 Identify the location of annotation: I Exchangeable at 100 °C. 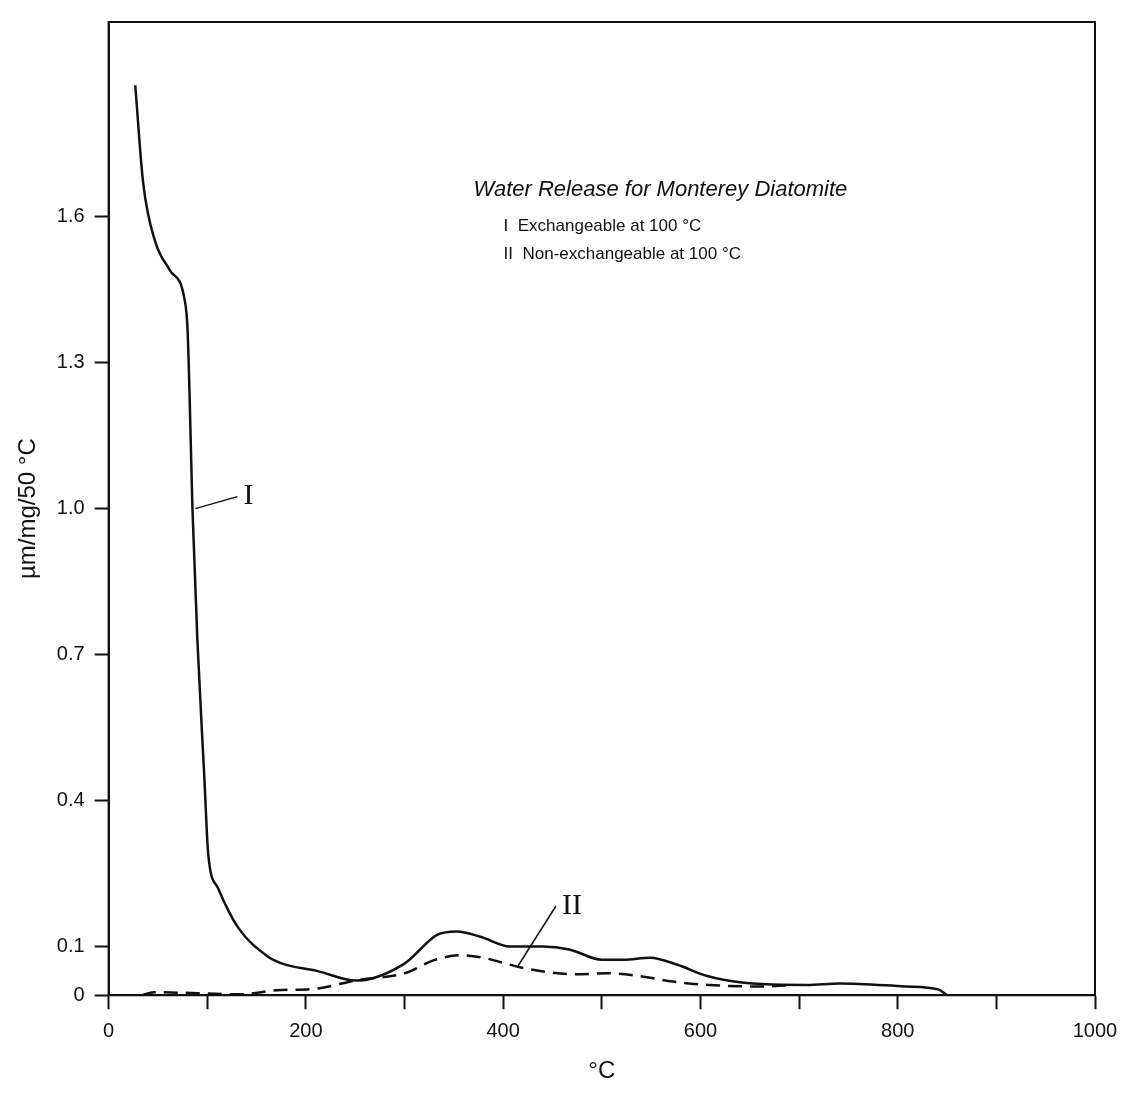
(602, 226).